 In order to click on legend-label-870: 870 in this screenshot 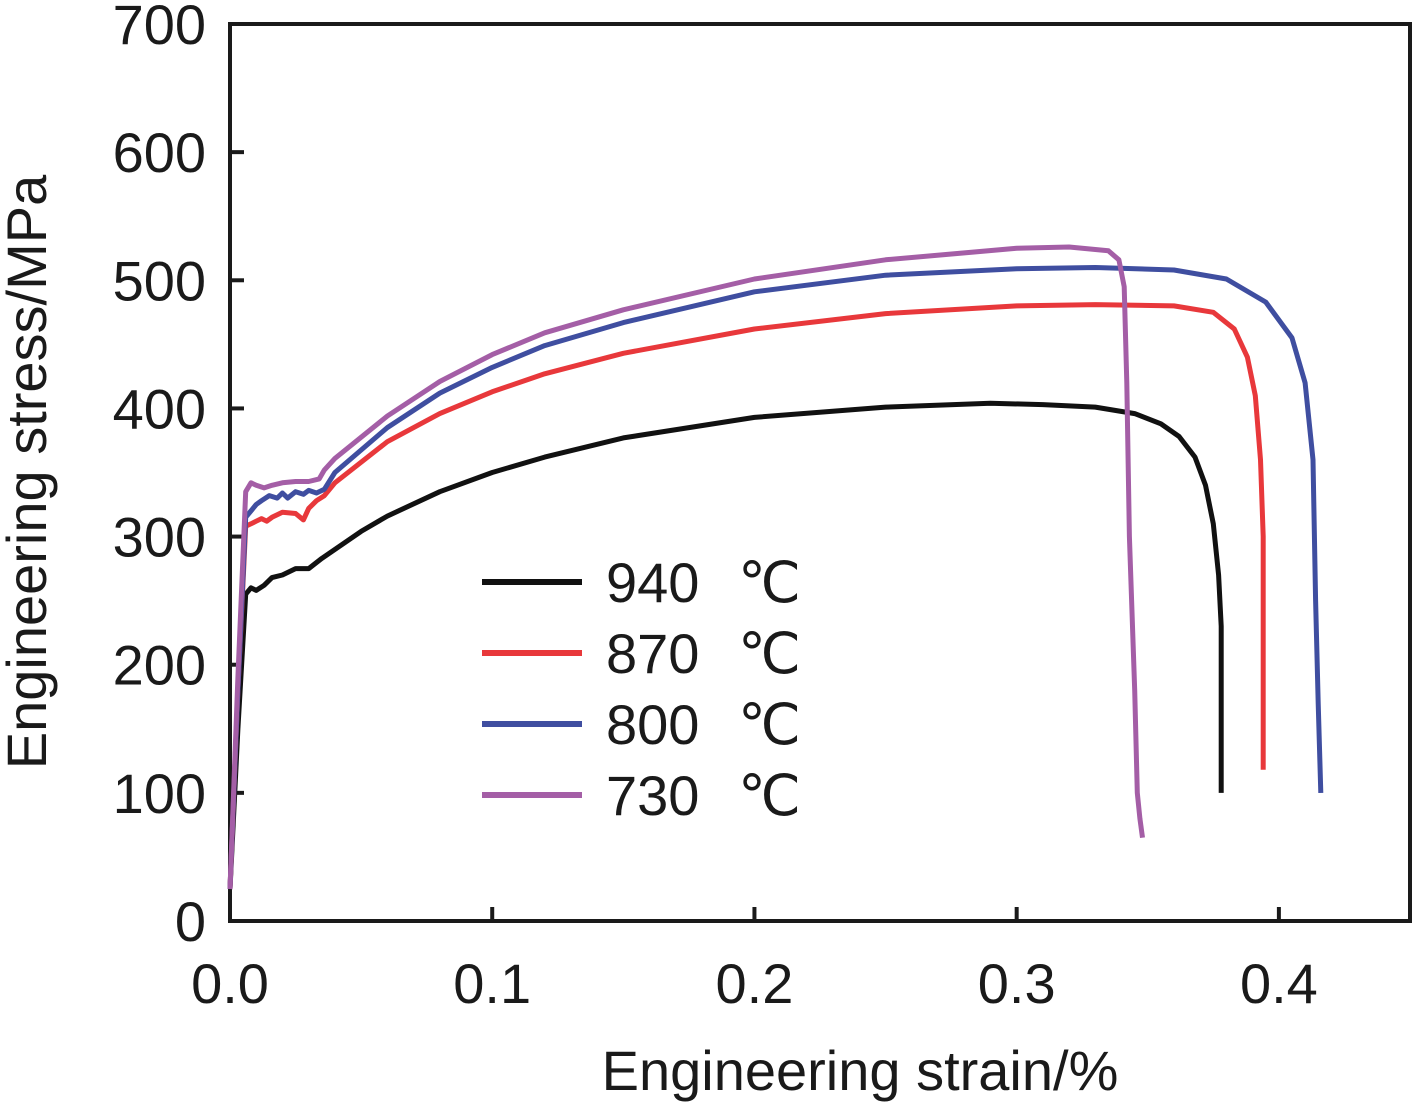, I will do `click(652, 653)`.